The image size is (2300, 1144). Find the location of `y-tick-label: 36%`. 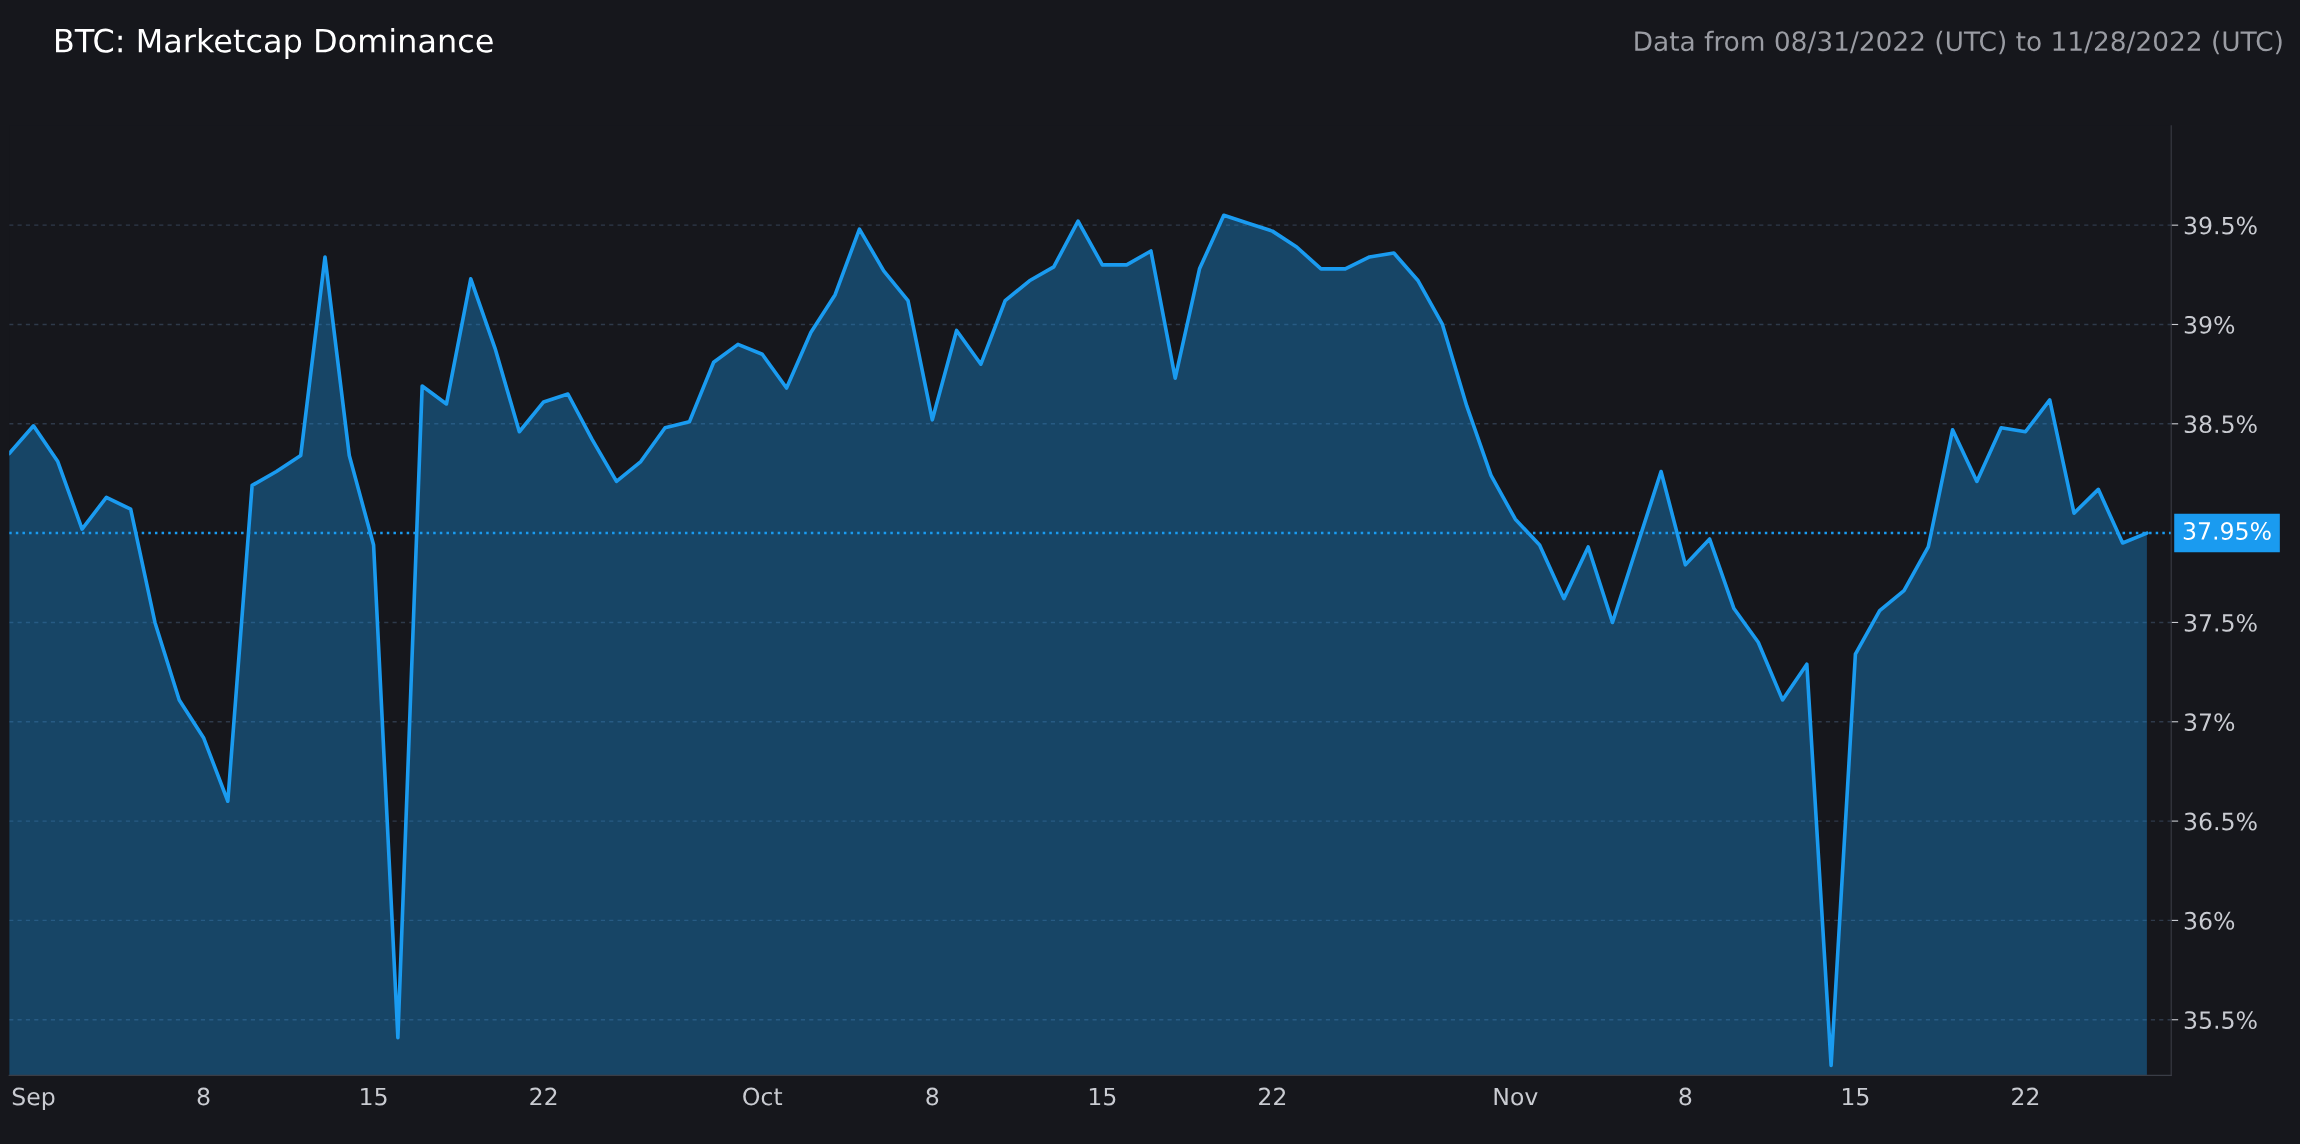

y-tick-label: 36% is located at coordinates (2209, 920).